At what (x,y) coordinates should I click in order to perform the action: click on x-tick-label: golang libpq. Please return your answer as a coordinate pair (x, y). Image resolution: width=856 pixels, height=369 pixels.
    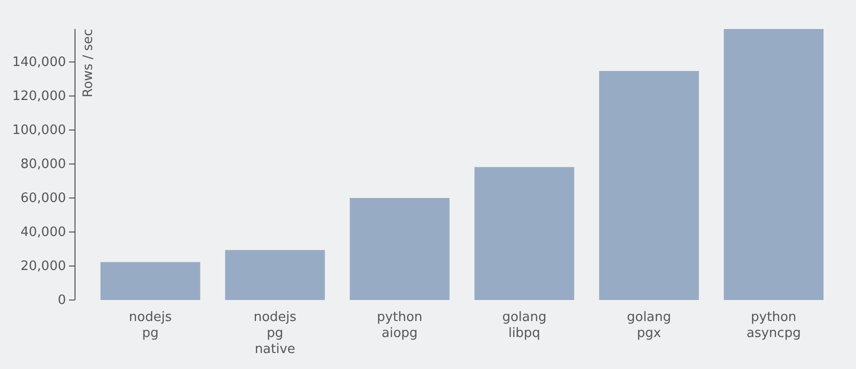
    Looking at the image, I should click on (524, 325).